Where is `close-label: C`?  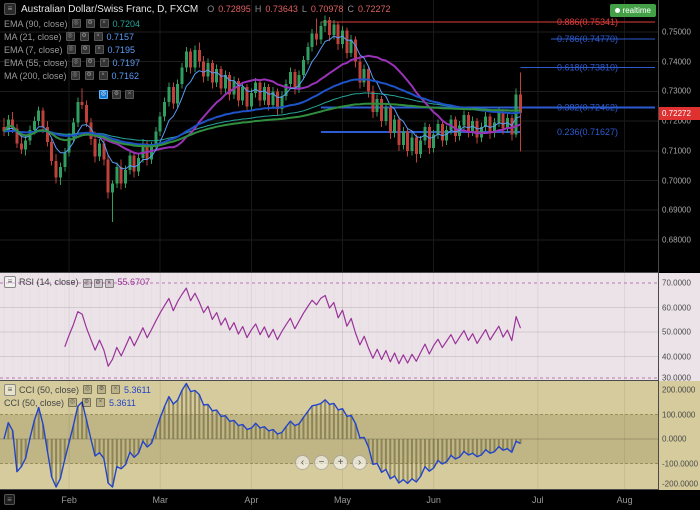
close-label: C is located at coordinates (350, 9).